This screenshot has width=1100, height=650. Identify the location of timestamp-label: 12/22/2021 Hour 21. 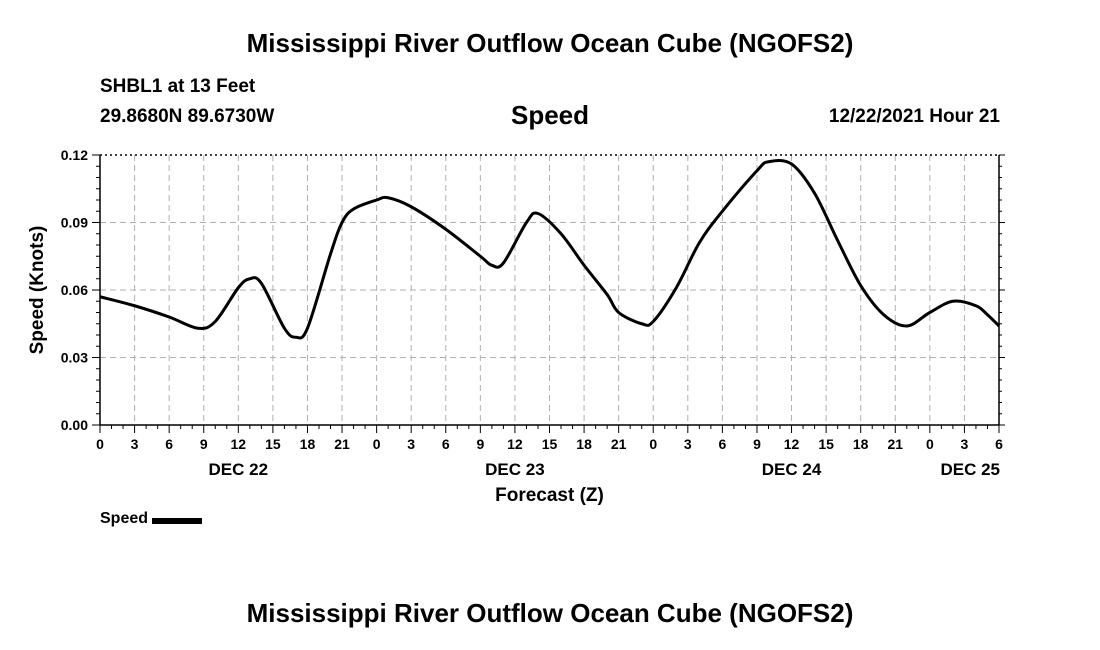
(914, 116).